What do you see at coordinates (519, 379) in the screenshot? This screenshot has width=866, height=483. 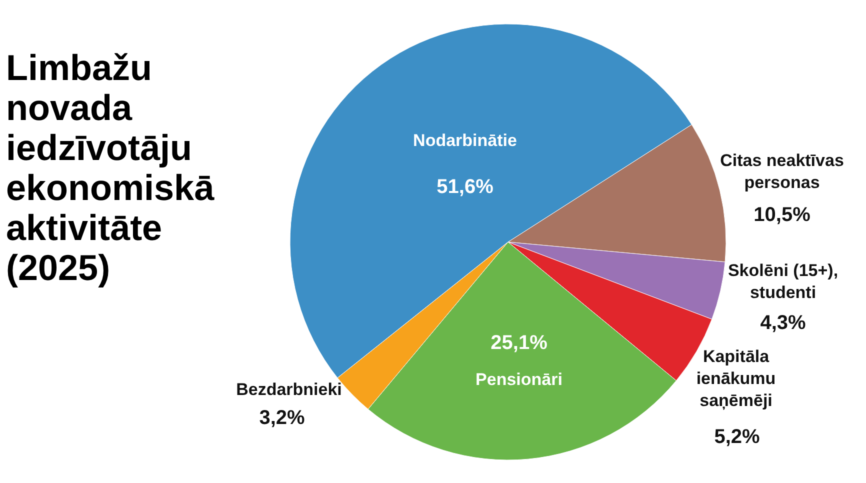 I see `slice-label: Pensionāri` at bounding box center [519, 379].